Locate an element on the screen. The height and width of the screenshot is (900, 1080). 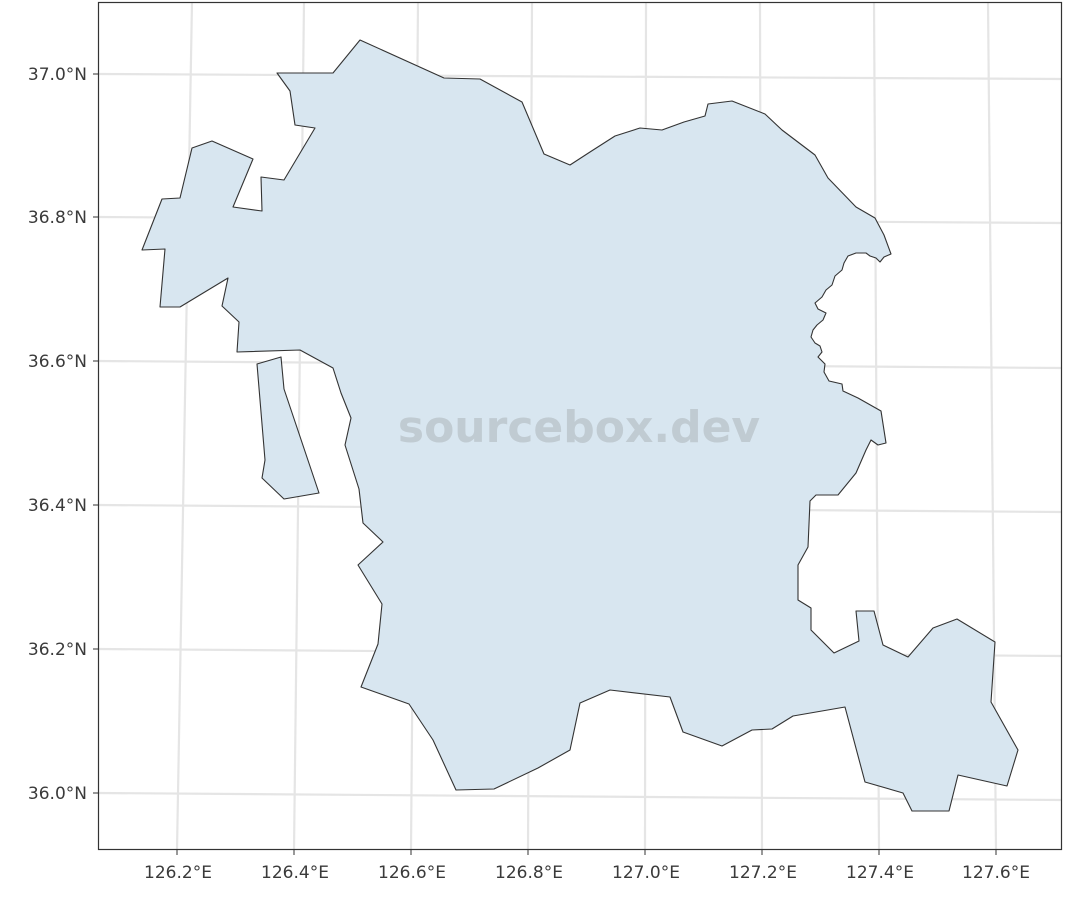
x-tick-label: 126.2°E is located at coordinates (178, 873).